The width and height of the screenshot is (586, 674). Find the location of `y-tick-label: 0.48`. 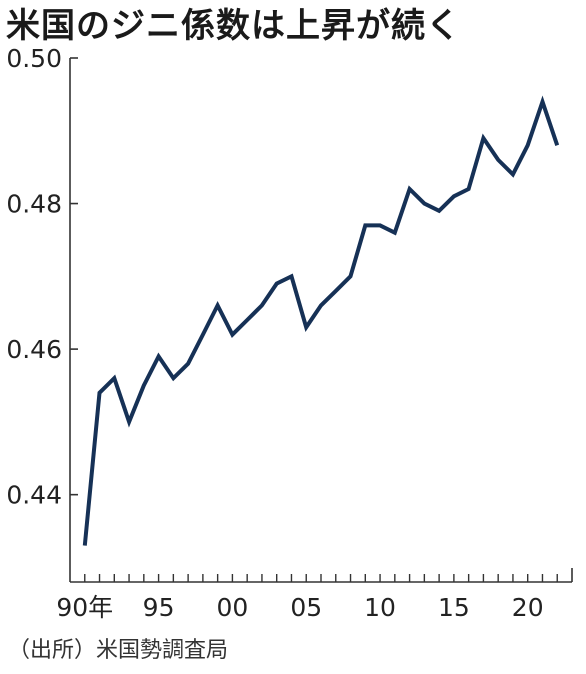

y-tick-label: 0.48 is located at coordinates (34, 204).